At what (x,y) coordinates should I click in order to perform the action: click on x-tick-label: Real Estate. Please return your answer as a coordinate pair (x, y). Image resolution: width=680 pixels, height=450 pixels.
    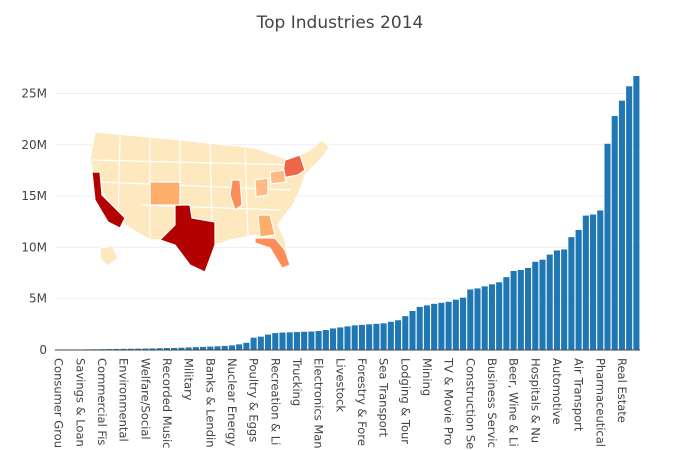
    Looking at the image, I should click on (622, 390).